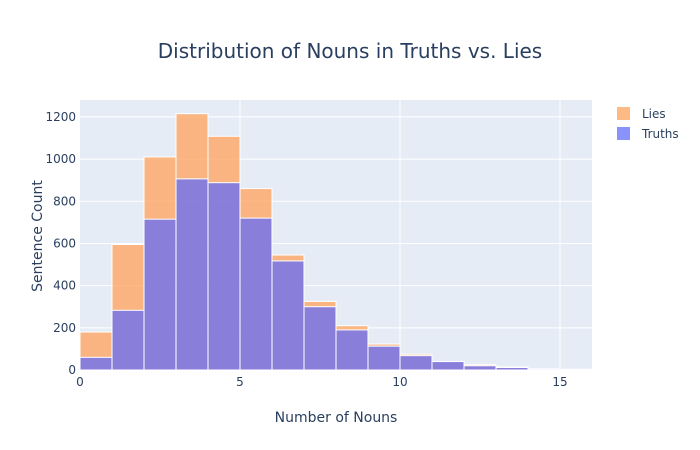  I want to click on x-tick-label: 15, so click(559, 382).